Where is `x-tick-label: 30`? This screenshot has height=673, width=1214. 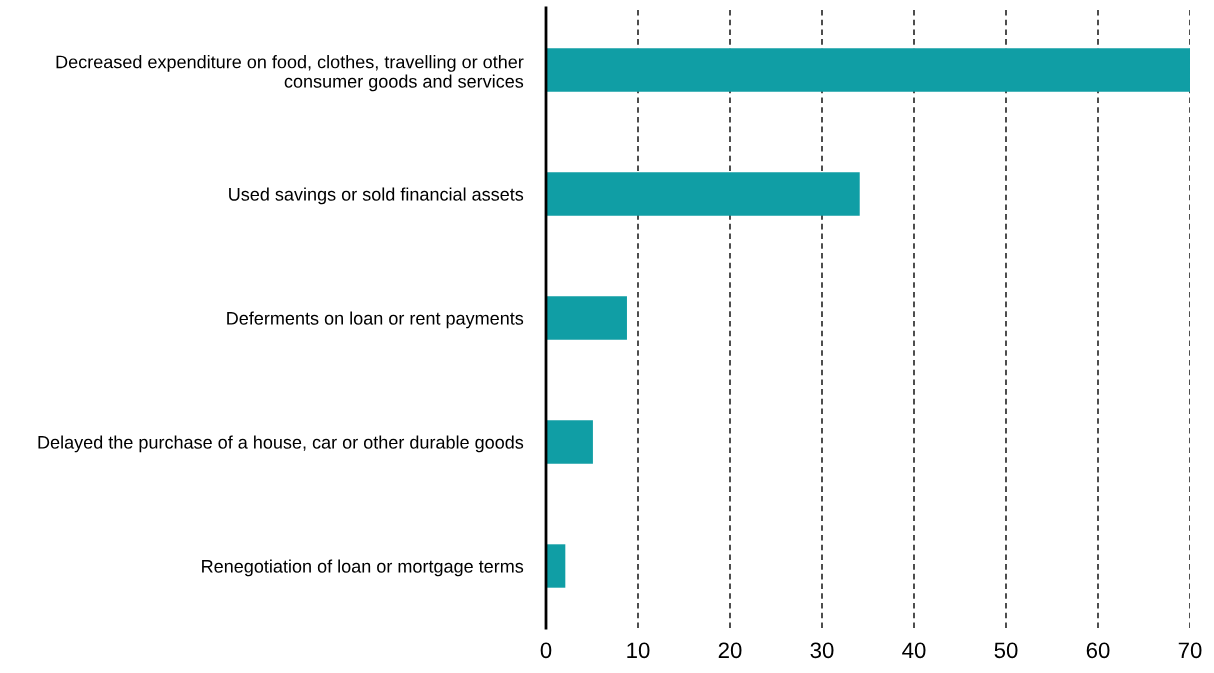
x-tick-label: 30 is located at coordinates (822, 650).